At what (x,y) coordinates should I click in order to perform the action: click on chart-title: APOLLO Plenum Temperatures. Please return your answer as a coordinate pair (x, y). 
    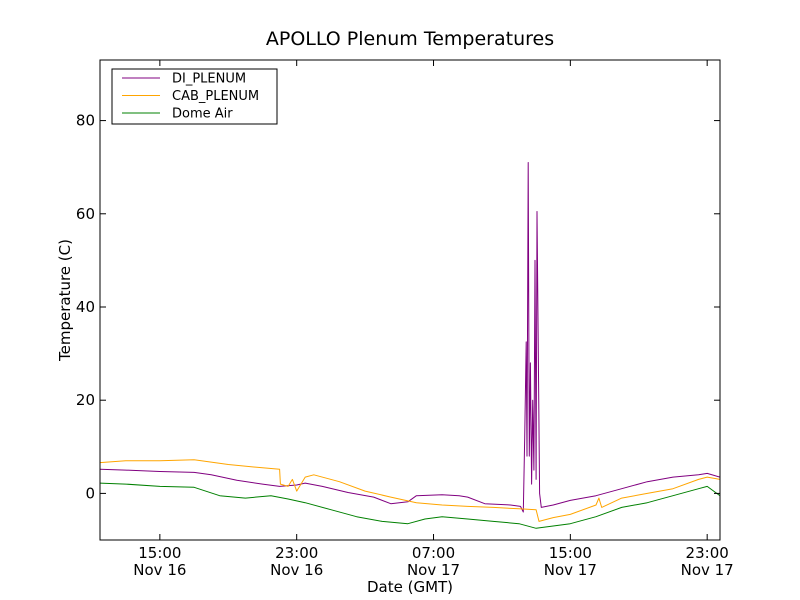
    Looking at the image, I should click on (410, 39).